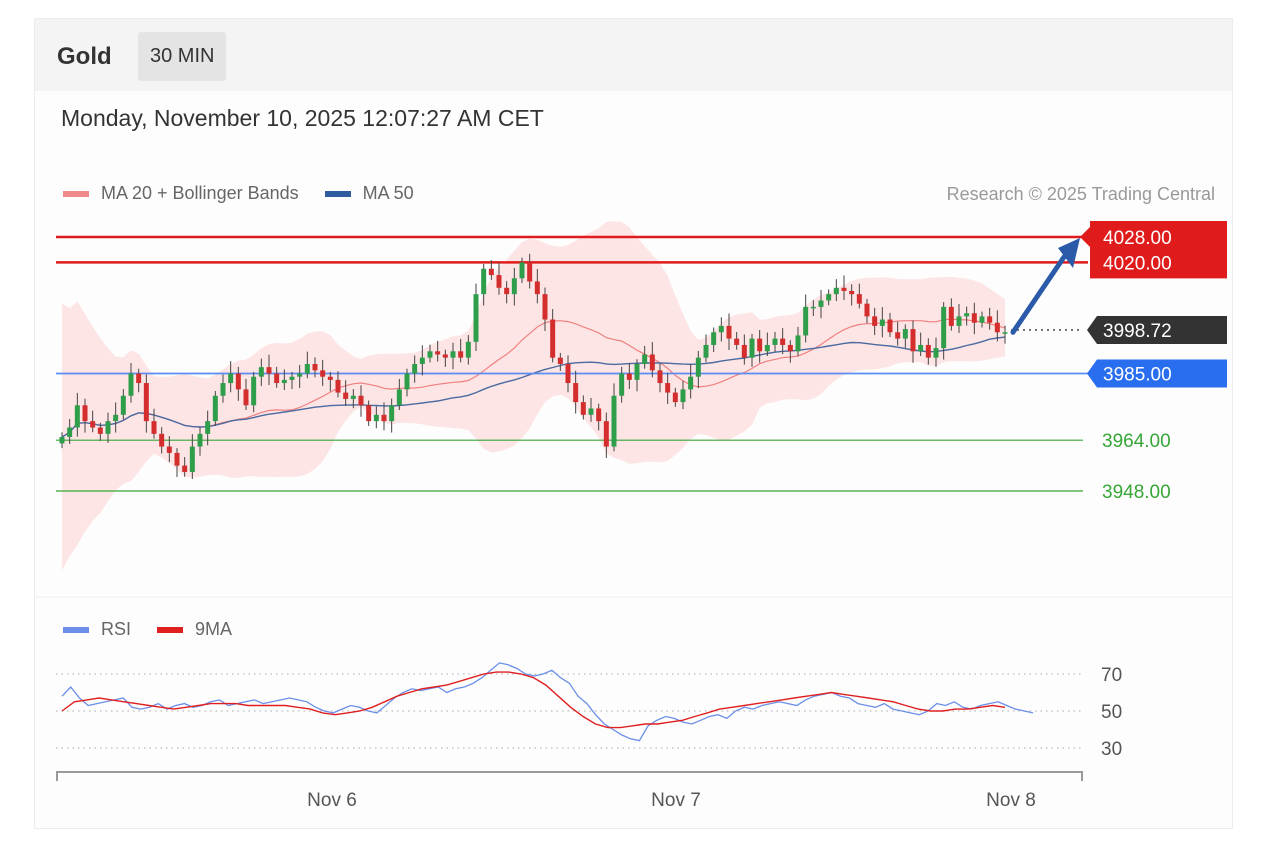 This screenshot has width=1272, height=848. What do you see at coordinates (1157, 373) in the screenshot?
I see `pivot-tag: 3985.00` at bounding box center [1157, 373].